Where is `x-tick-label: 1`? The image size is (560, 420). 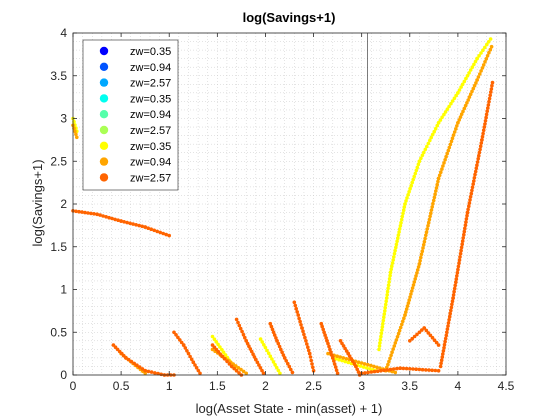
x-tick-label: 1 is located at coordinates (169, 386).